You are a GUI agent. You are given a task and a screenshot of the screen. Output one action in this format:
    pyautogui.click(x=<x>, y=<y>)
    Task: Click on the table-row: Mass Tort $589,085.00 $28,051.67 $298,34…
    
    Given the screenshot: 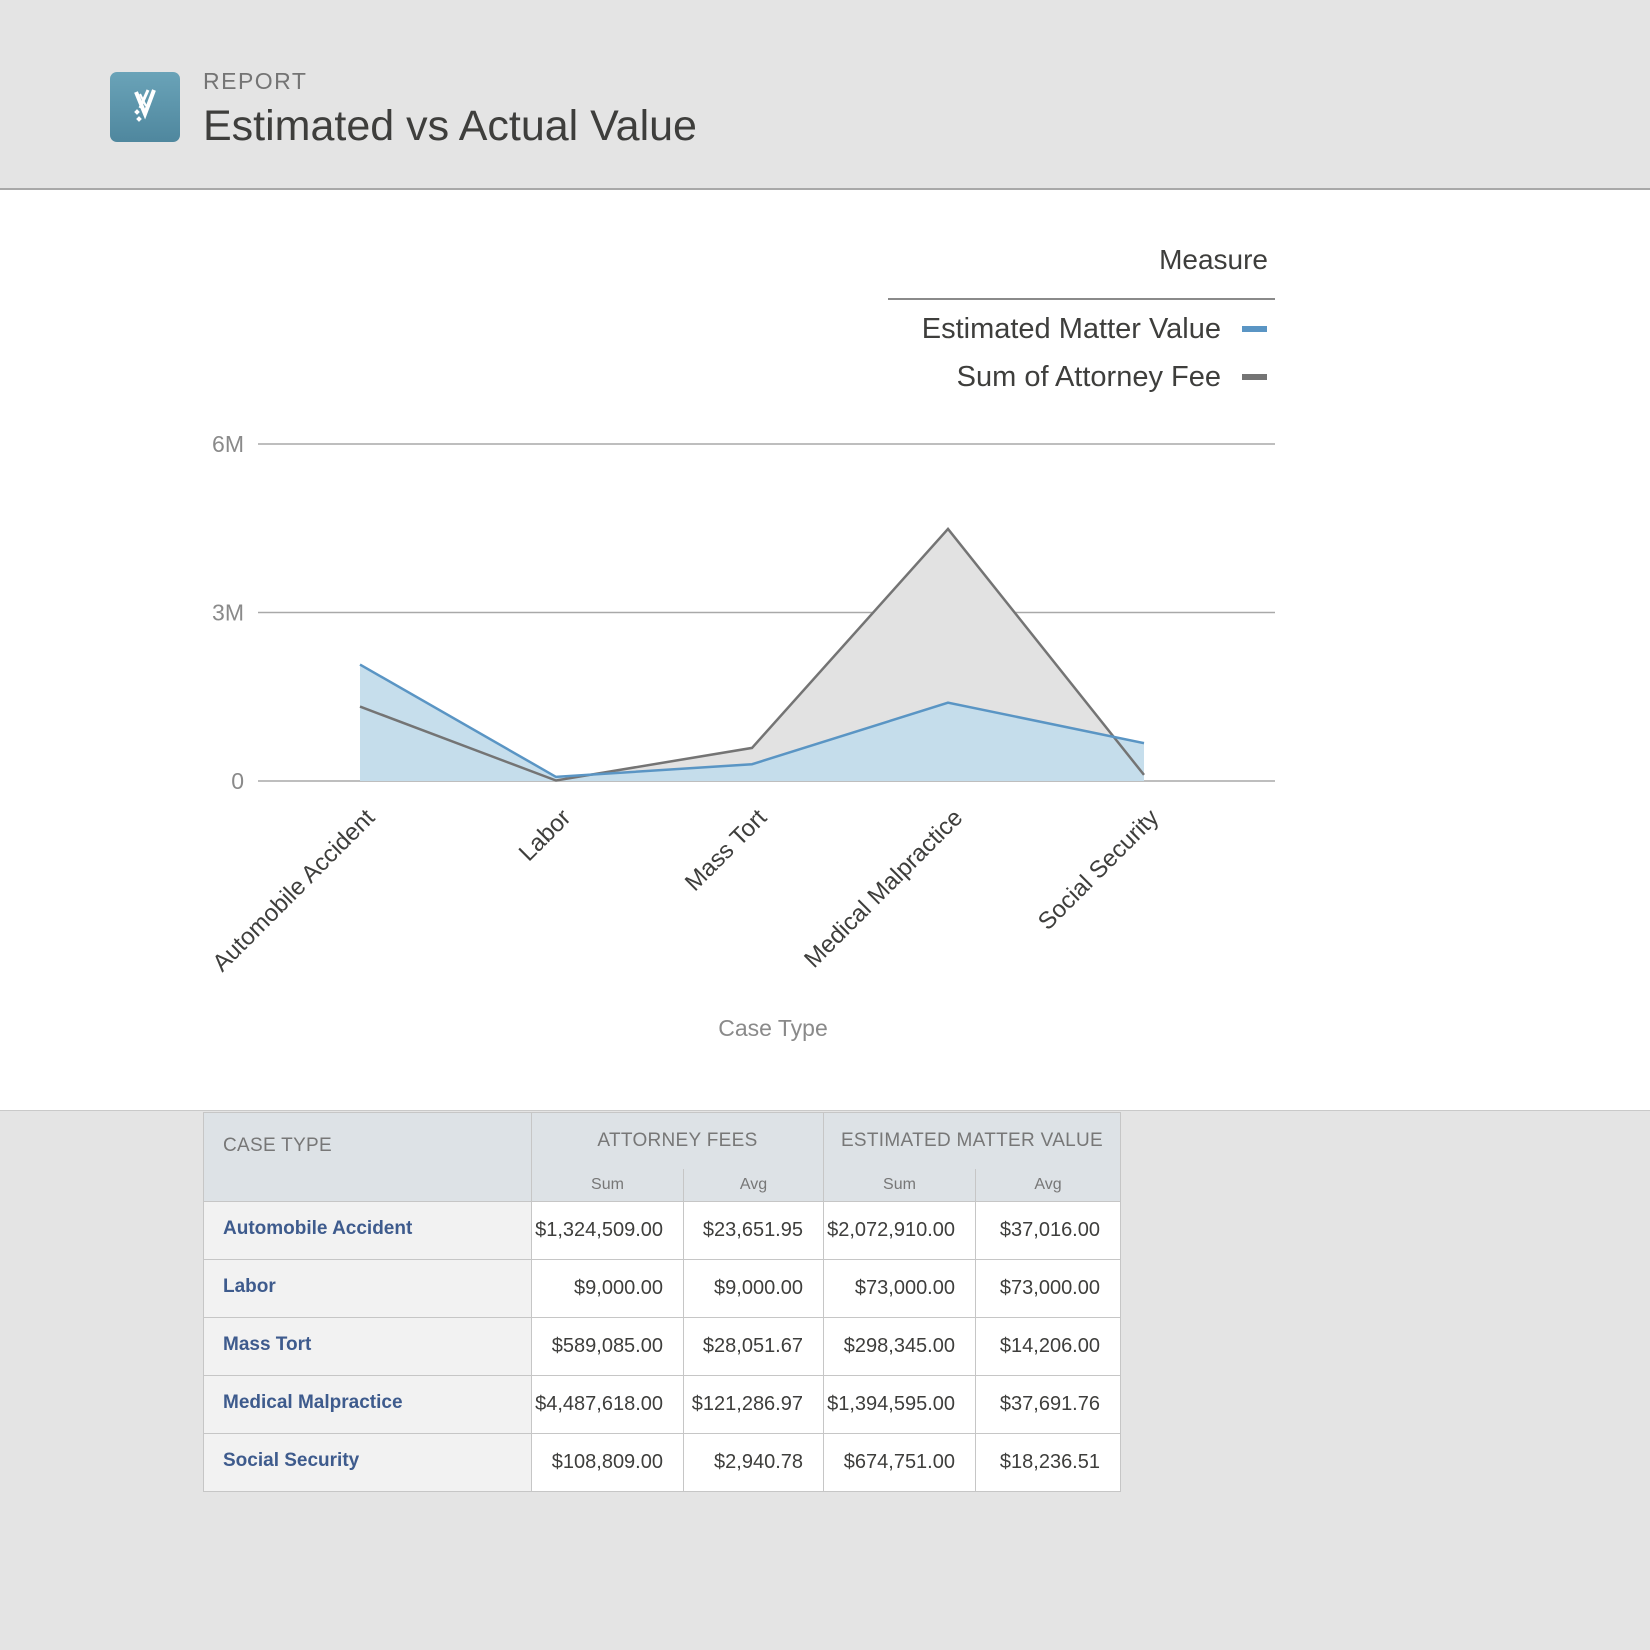 What is the action you would take?
    pyautogui.click(x=662, y=1346)
    